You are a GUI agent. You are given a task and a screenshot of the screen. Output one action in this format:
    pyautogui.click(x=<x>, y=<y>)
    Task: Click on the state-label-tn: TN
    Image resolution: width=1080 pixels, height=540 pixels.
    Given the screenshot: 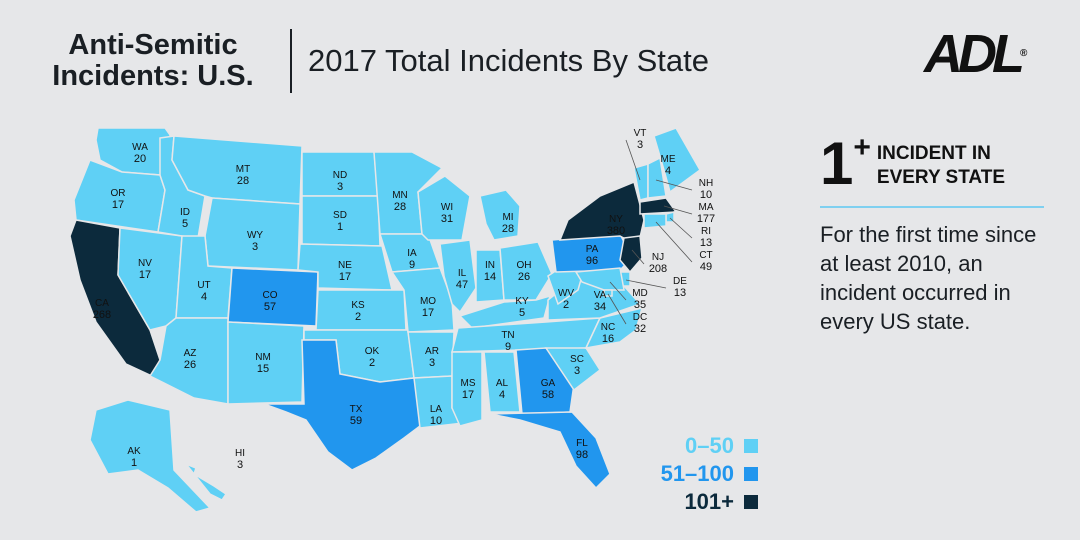 What is the action you would take?
    pyautogui.click(x=507, y=335)
    